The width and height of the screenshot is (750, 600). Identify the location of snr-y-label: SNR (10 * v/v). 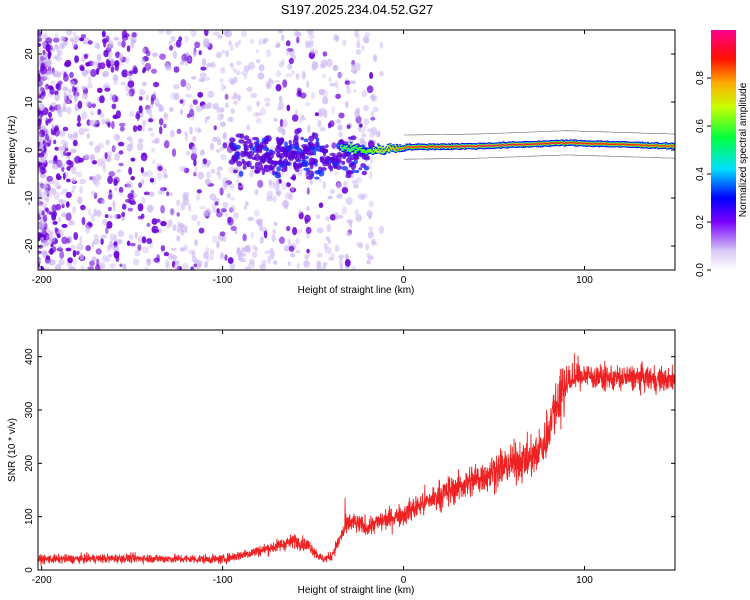
(12, 450).